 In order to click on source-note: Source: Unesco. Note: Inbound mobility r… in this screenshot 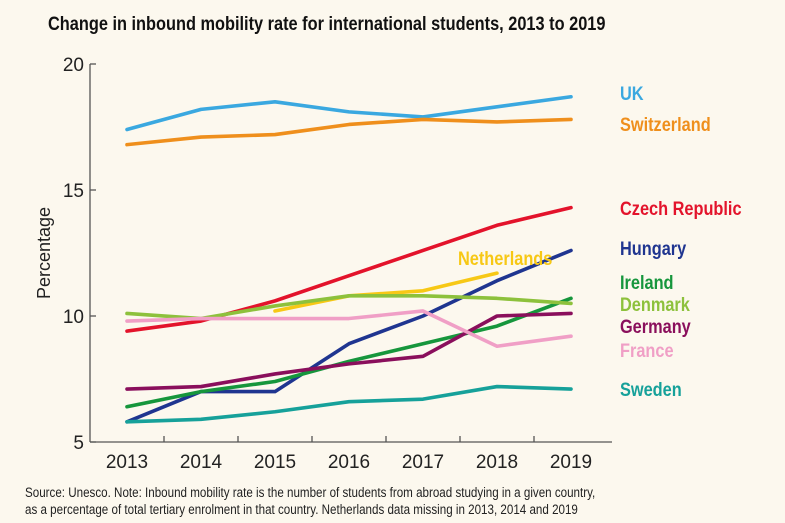, I will do `click(310, 501)`.